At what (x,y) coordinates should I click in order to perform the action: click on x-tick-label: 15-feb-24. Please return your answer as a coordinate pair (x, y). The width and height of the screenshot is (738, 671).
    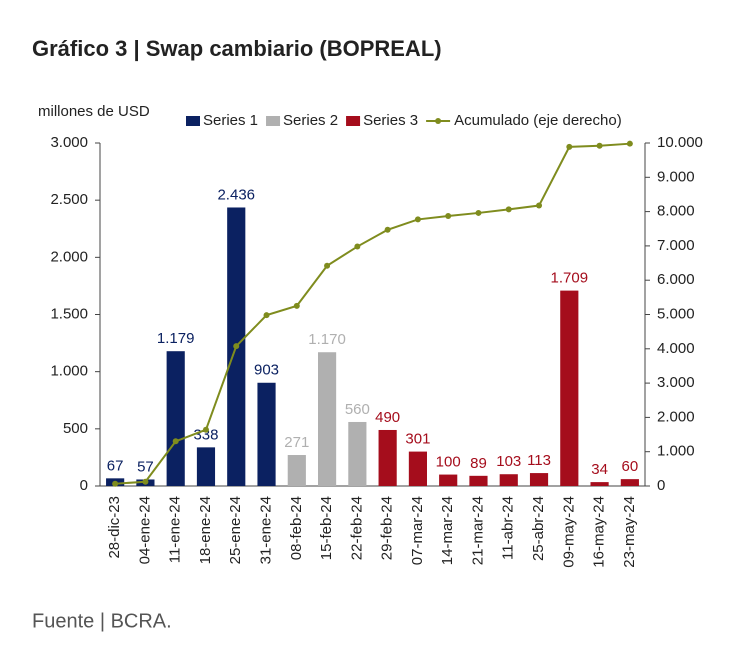
    Looking at the image, I should click on (326, 528).